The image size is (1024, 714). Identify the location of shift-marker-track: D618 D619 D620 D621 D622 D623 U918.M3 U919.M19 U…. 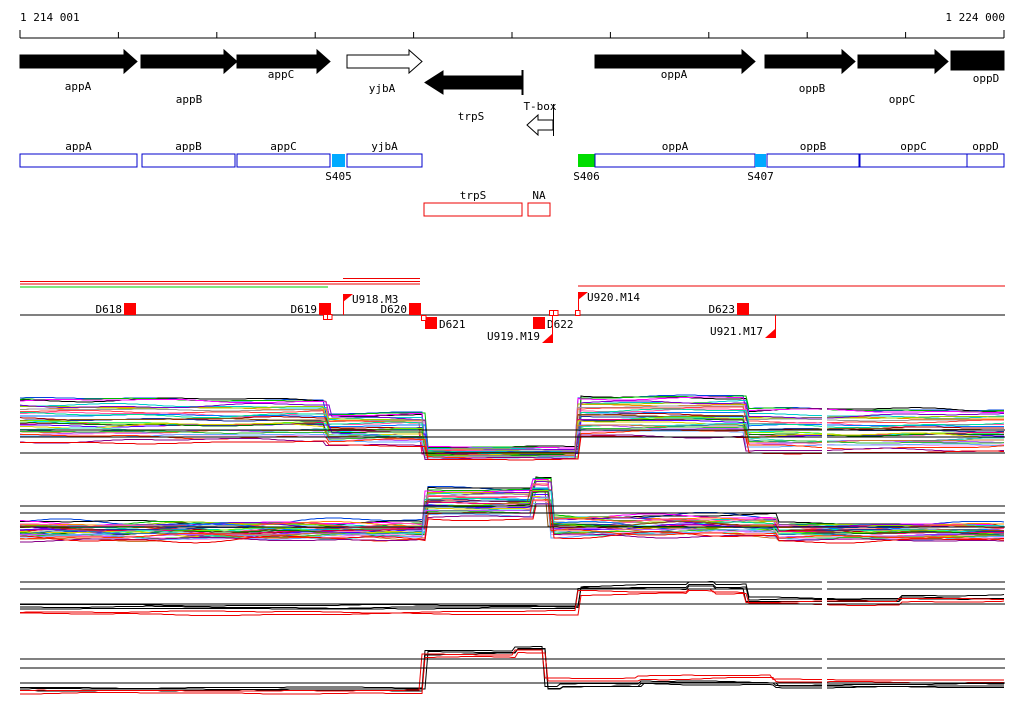
(512, 310).